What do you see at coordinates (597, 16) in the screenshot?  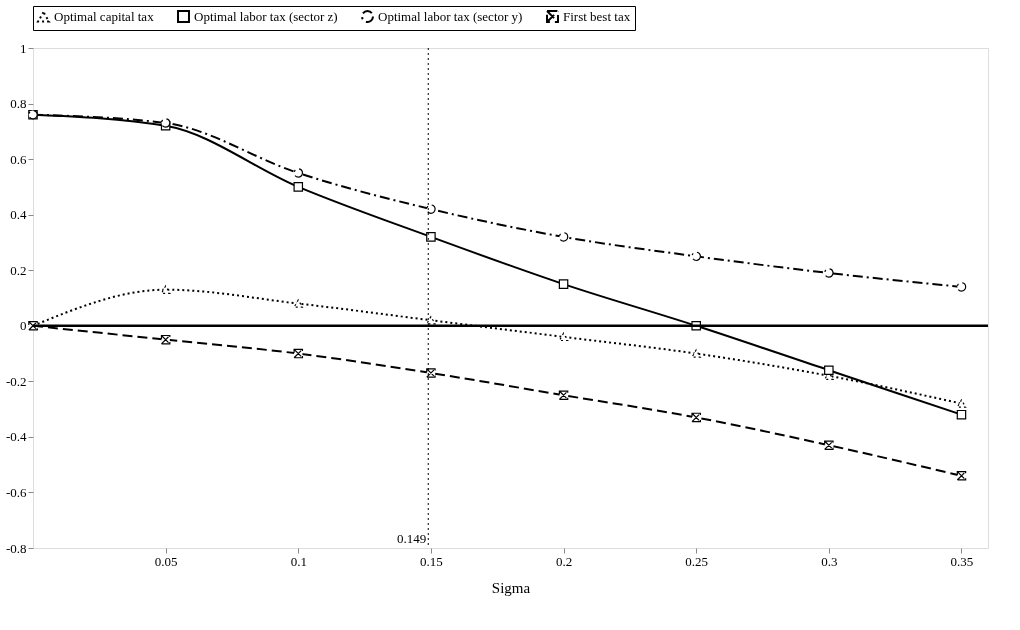 I see `legend-label: First best tax` at bounding box center [597, 16].